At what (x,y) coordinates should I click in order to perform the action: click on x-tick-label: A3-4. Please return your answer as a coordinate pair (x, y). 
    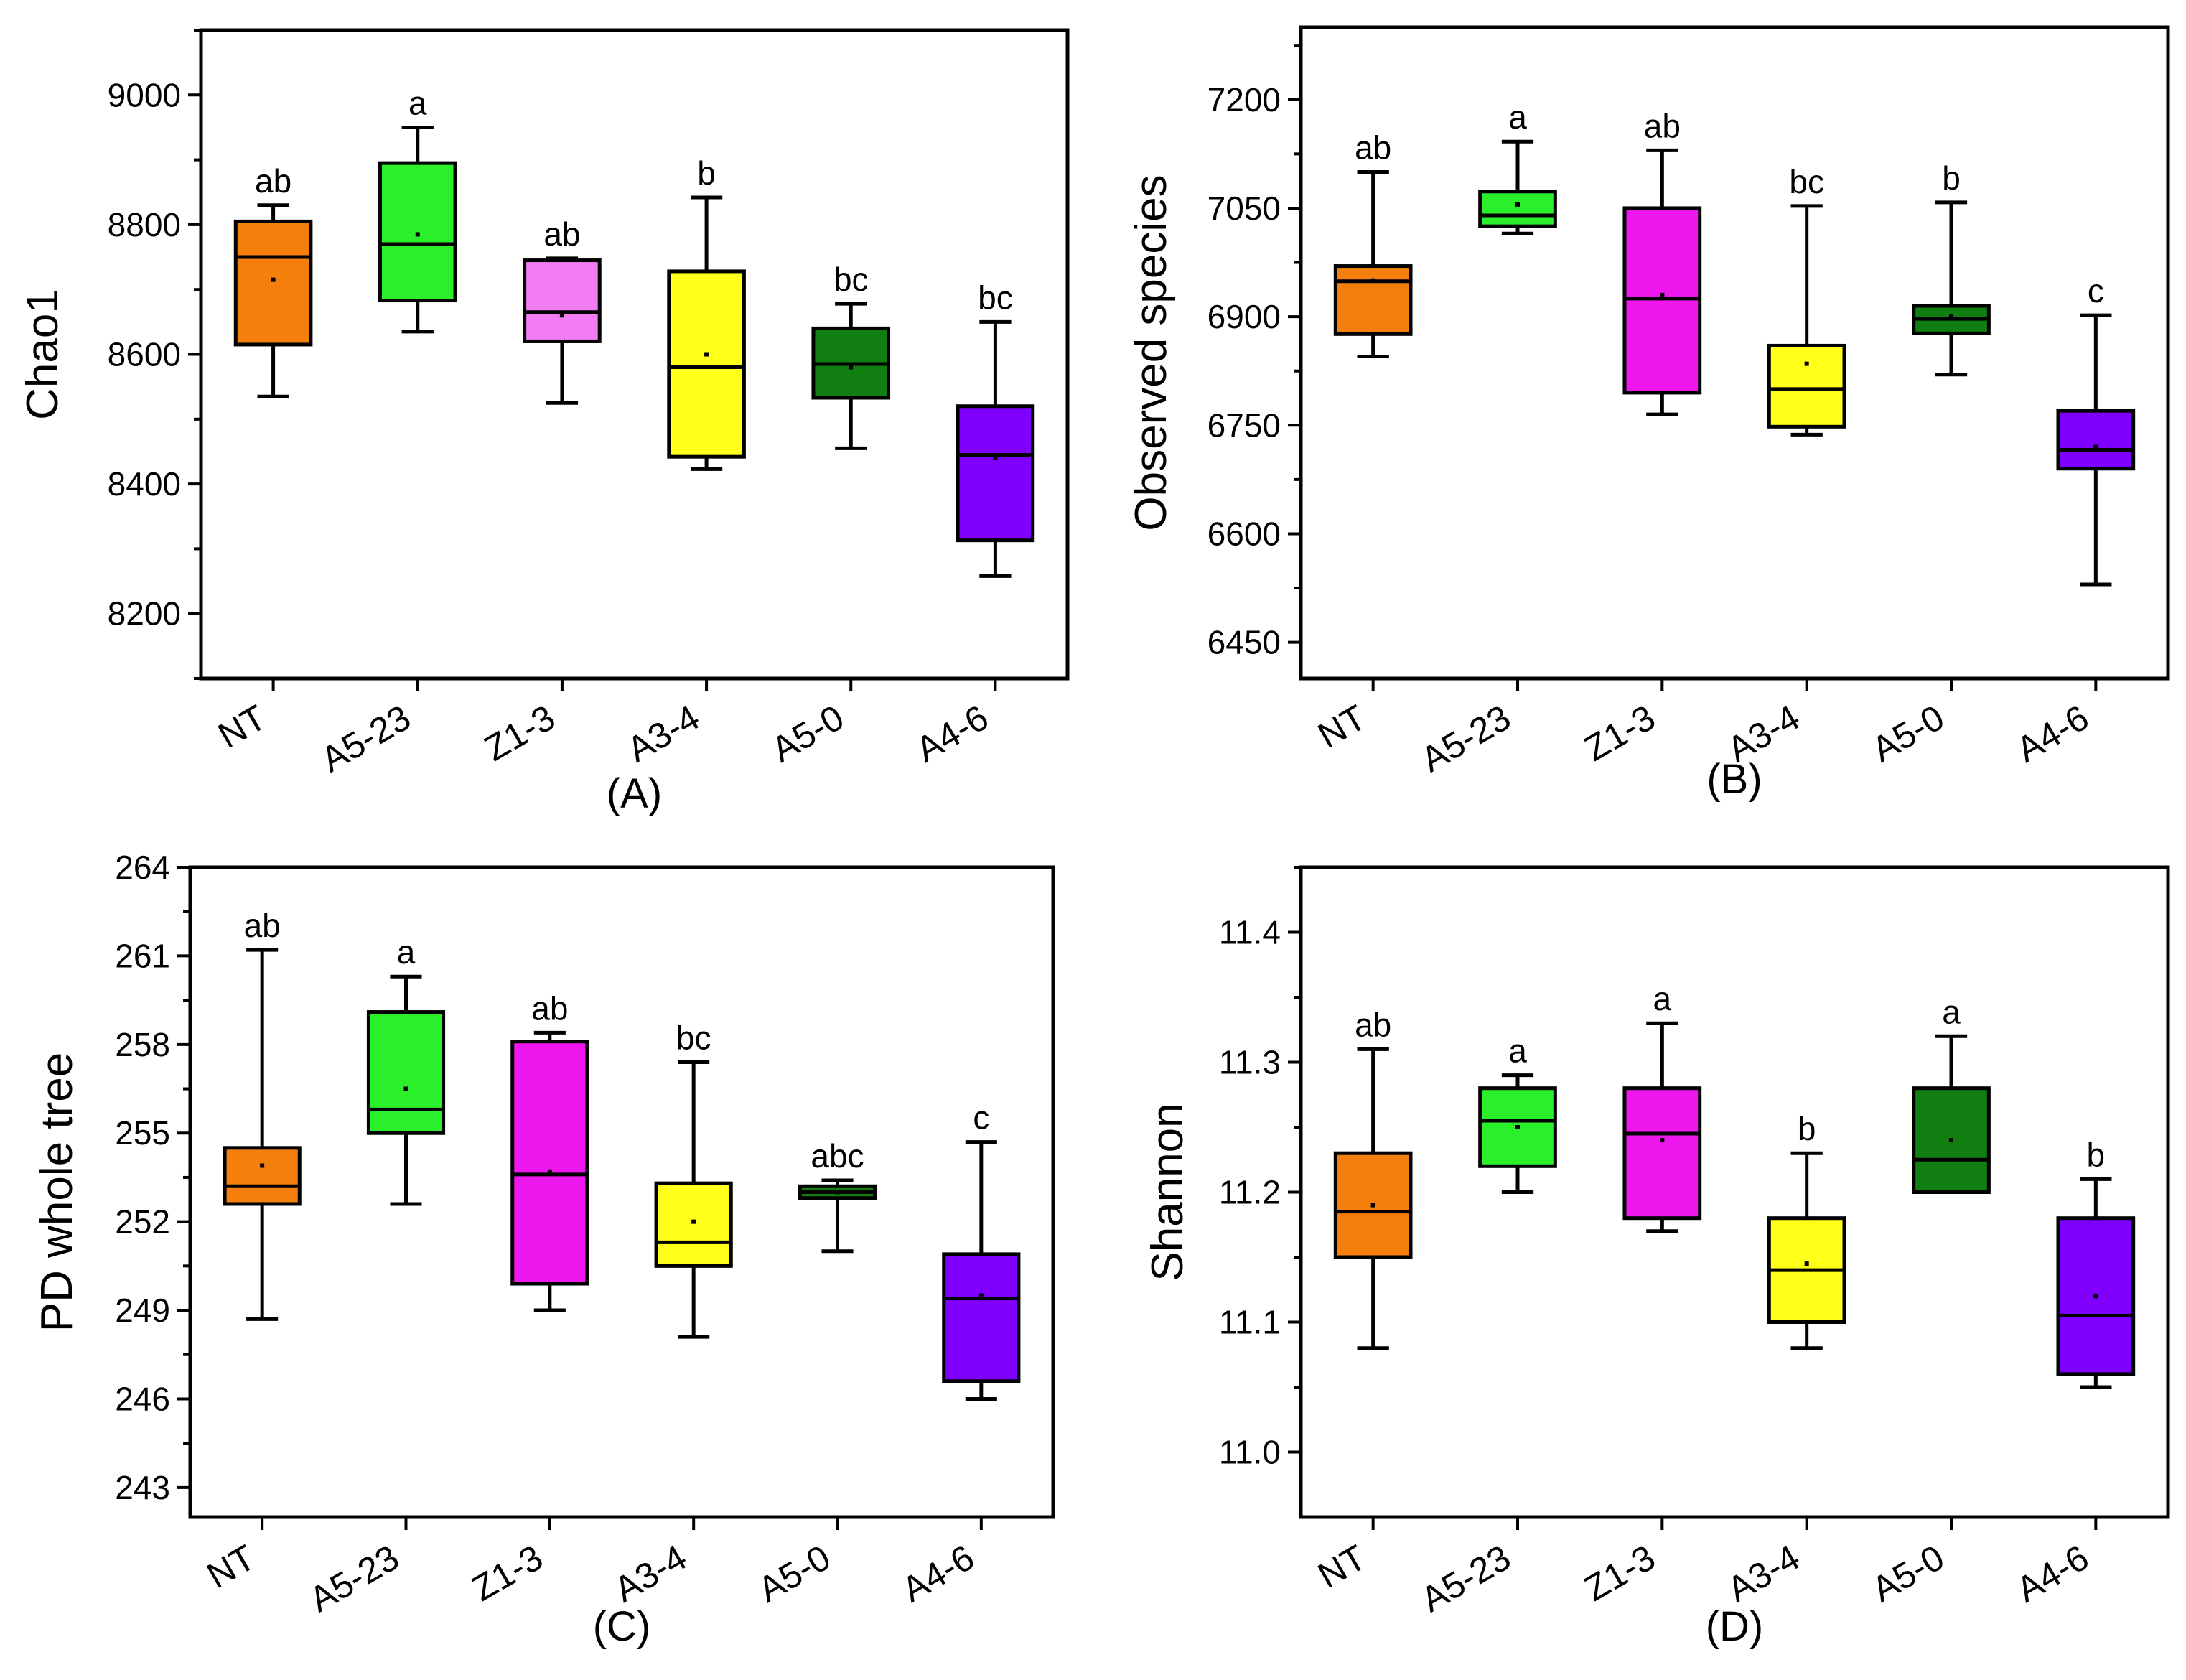
    Looking at the image, I should click on (1763, 1573).